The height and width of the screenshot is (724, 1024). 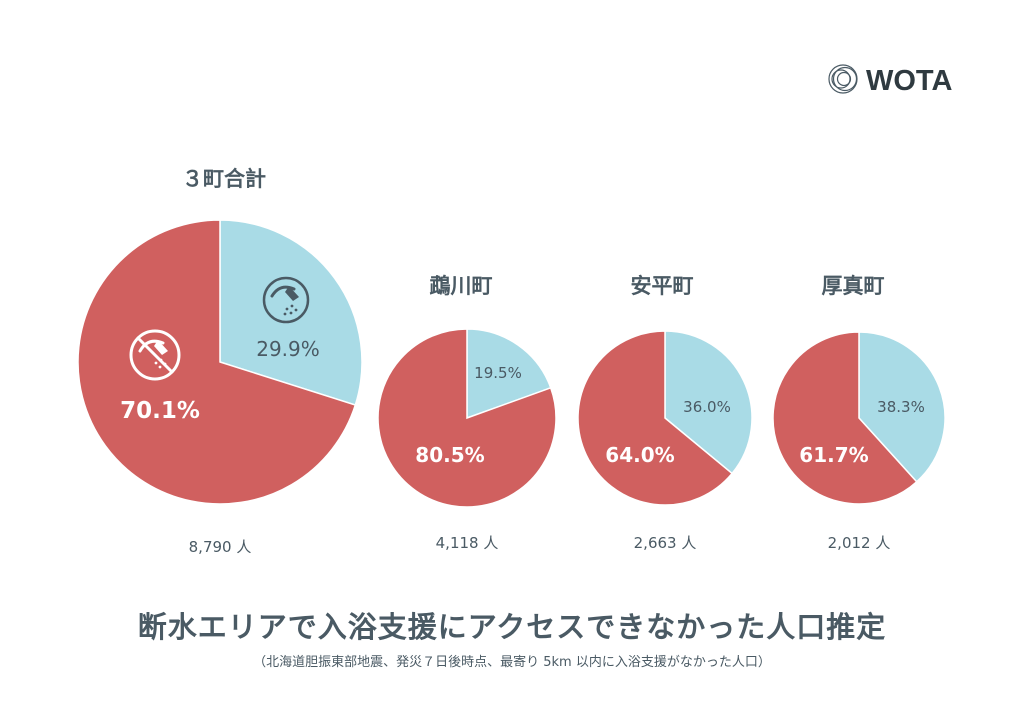 What do you see at coordinates (859, 543) in the screenshot?
I see `population-total: 2,012 人` at bounding box center [859, 543].